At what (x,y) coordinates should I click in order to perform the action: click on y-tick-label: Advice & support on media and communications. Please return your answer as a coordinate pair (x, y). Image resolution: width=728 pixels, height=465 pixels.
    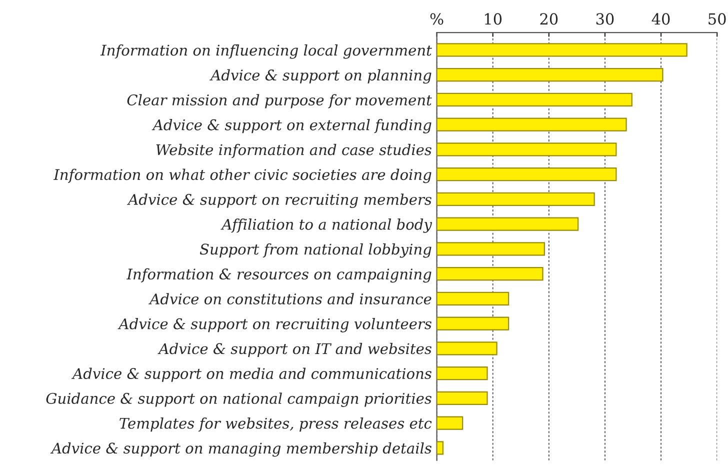
    Looking at the image, I should click on (251, 375).